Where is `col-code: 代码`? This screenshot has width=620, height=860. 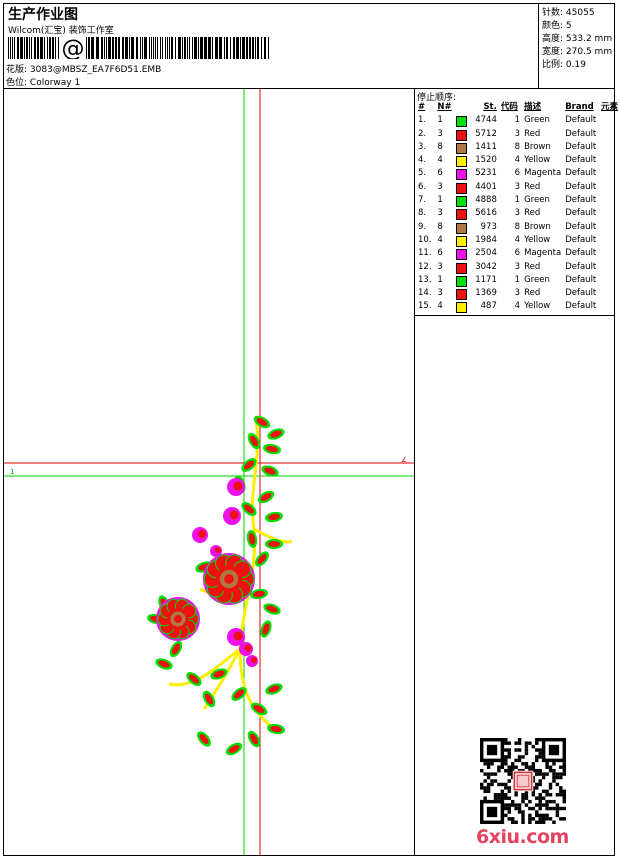 col-code: 代码 is located at coordinates (509, 107).